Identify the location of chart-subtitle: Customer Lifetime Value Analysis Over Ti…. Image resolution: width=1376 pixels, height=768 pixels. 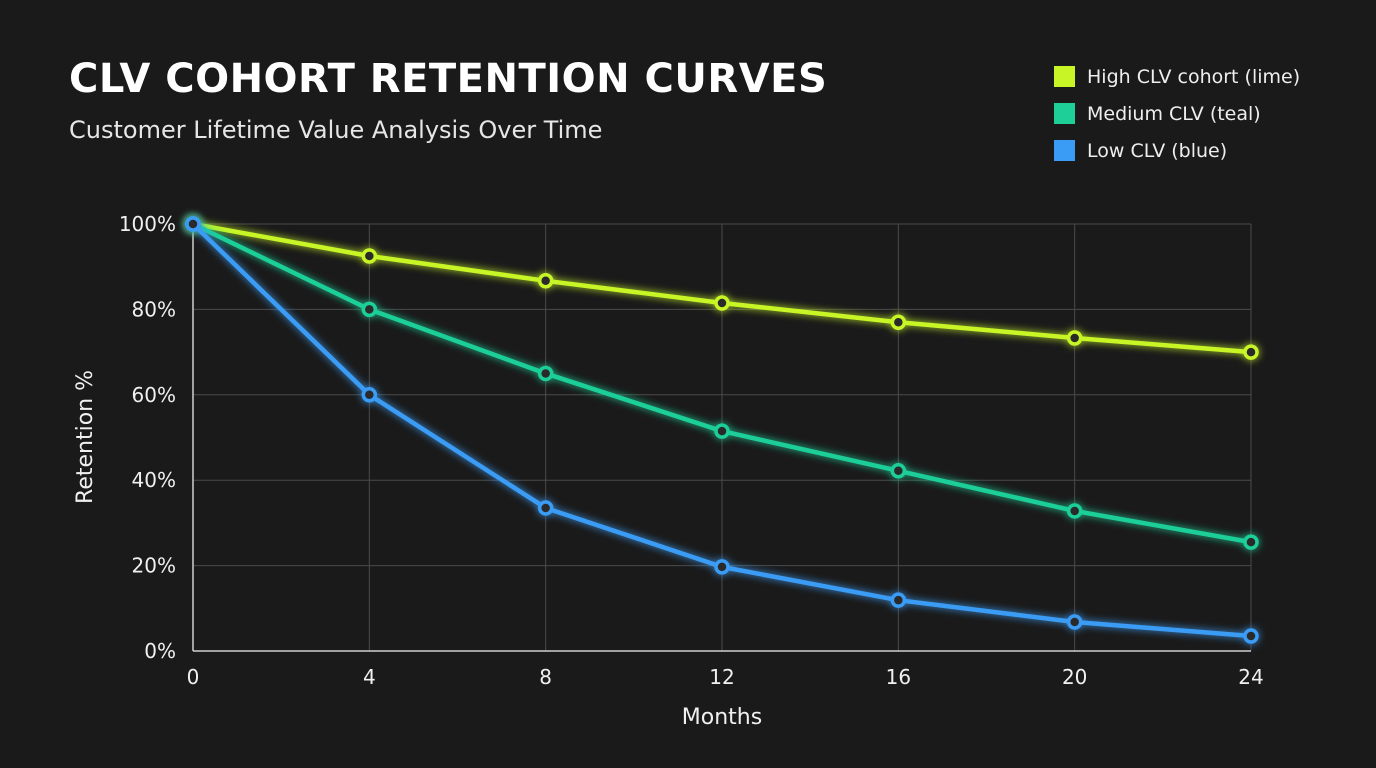
(336, 130).